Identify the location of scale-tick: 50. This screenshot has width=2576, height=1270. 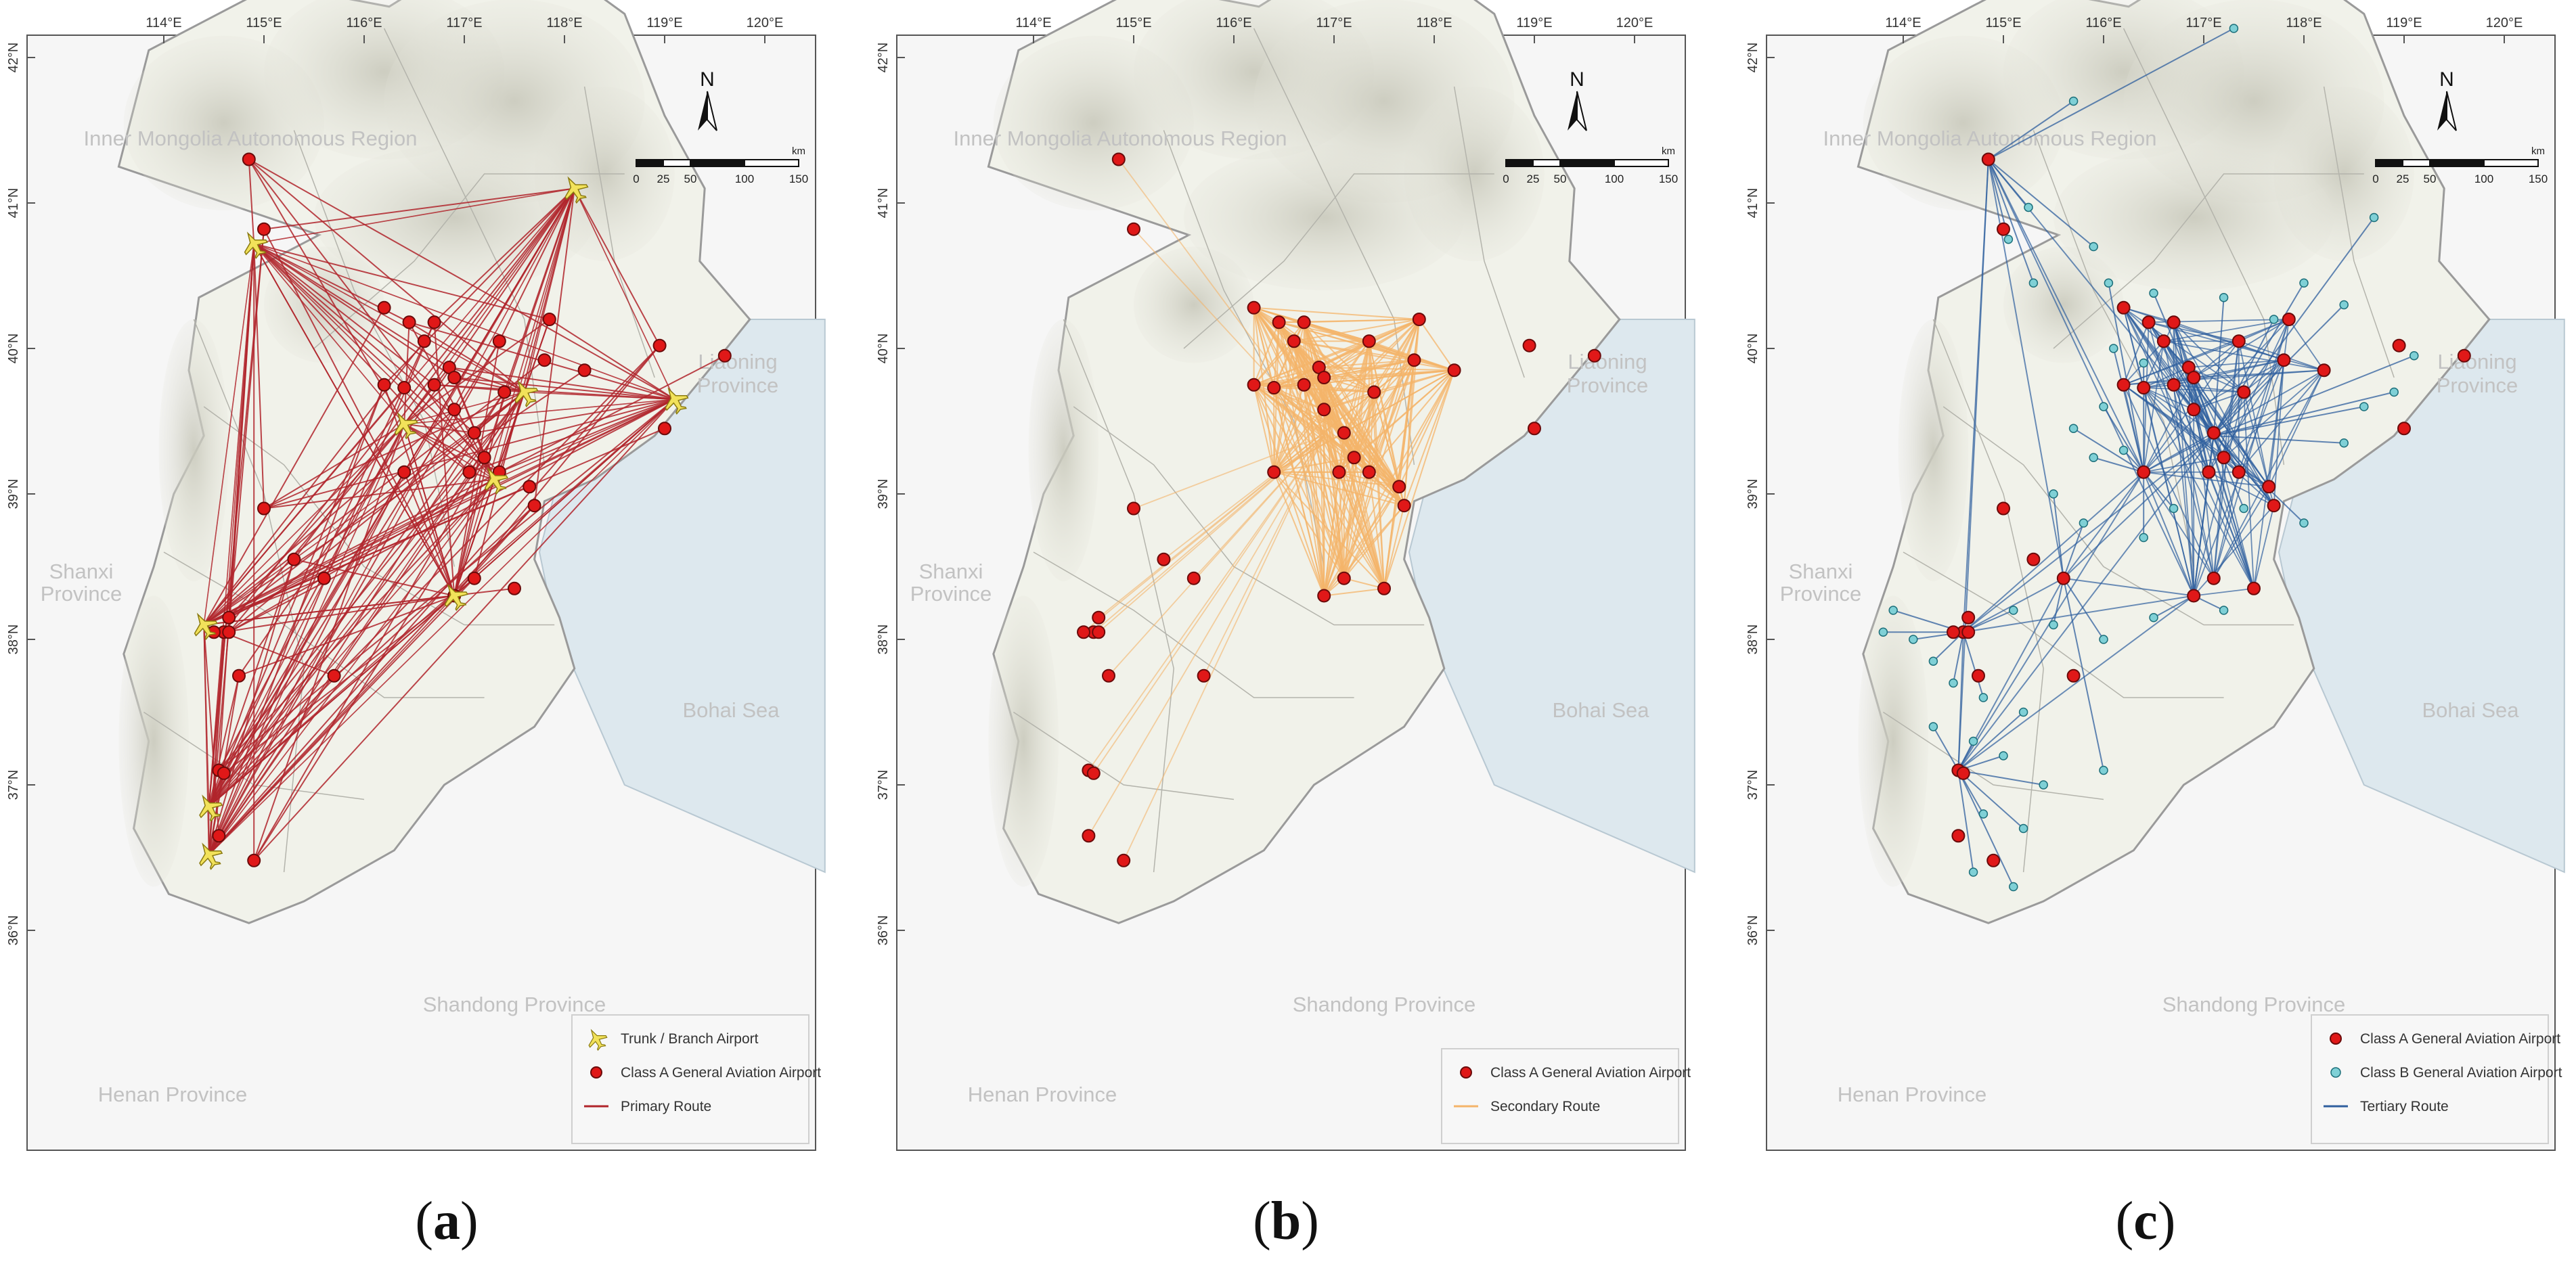
(2430, 179).